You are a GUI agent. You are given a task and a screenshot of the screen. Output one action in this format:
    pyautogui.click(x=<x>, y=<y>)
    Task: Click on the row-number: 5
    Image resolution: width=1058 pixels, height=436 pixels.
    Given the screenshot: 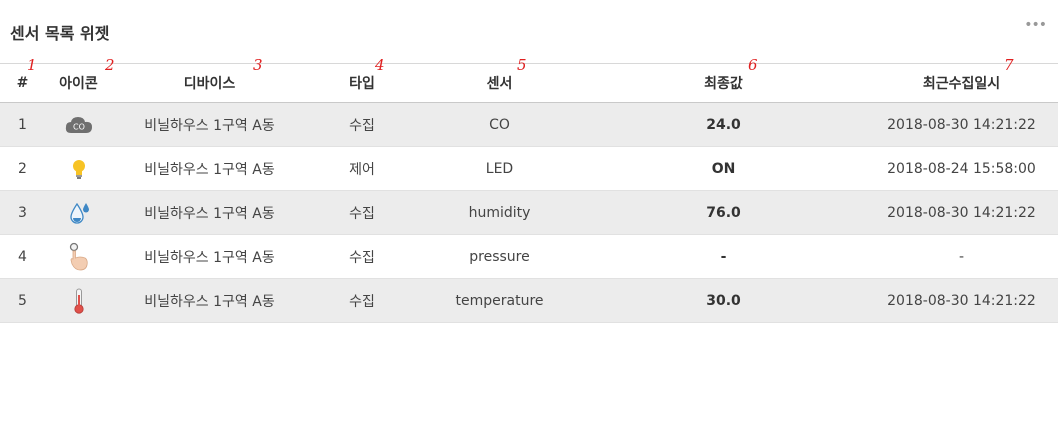 What is the action you would take?
    pyautogui.click(x=22, y=300)
    